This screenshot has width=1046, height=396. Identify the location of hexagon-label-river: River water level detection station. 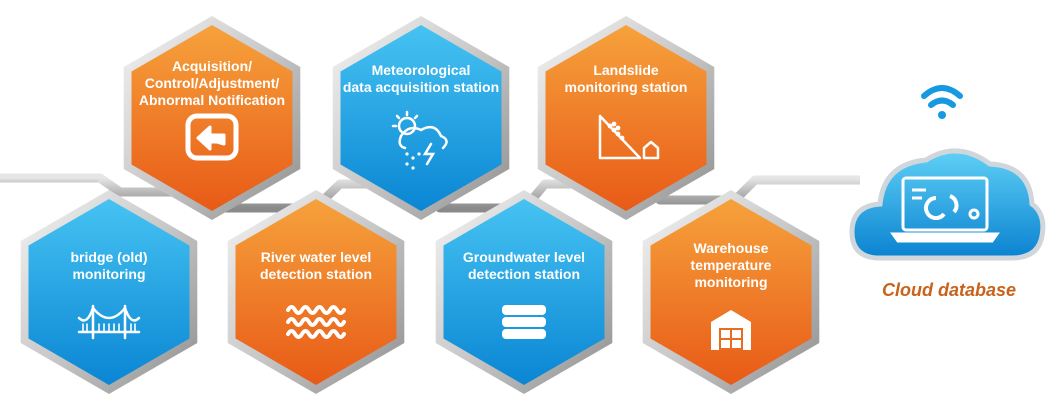
(316, 266).